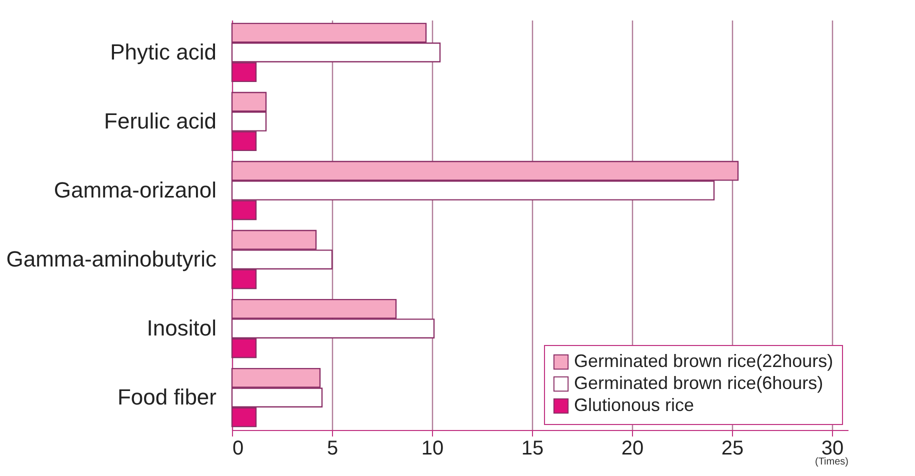 This screenshot has width=915, height=476. I want to click on legend-label: Glutionous rice, so click(634, 405).